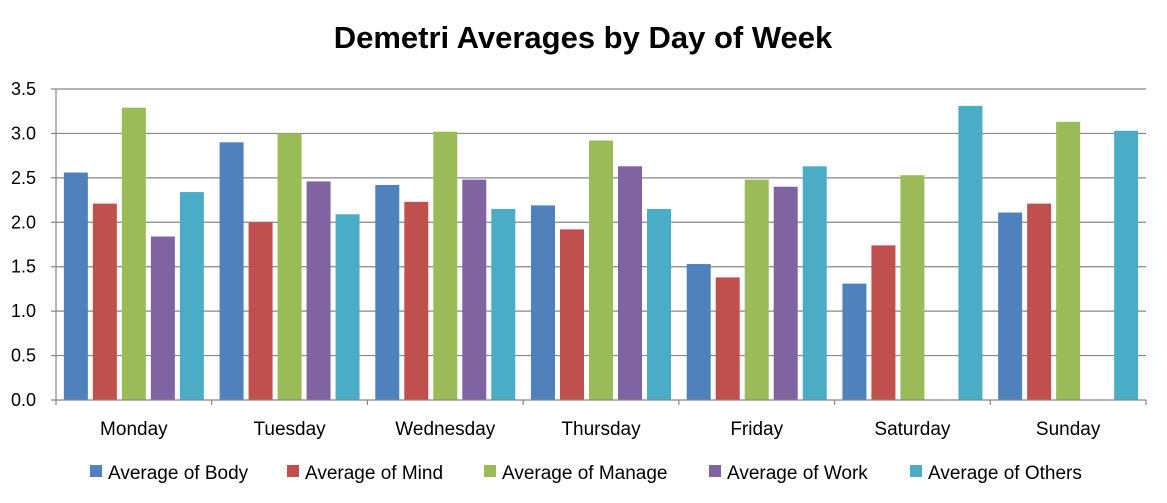  What do you see at coordinates (23, 267) in the screenshot?
I see `y-tick-label: 1.5` at bounding box center [23, 267].